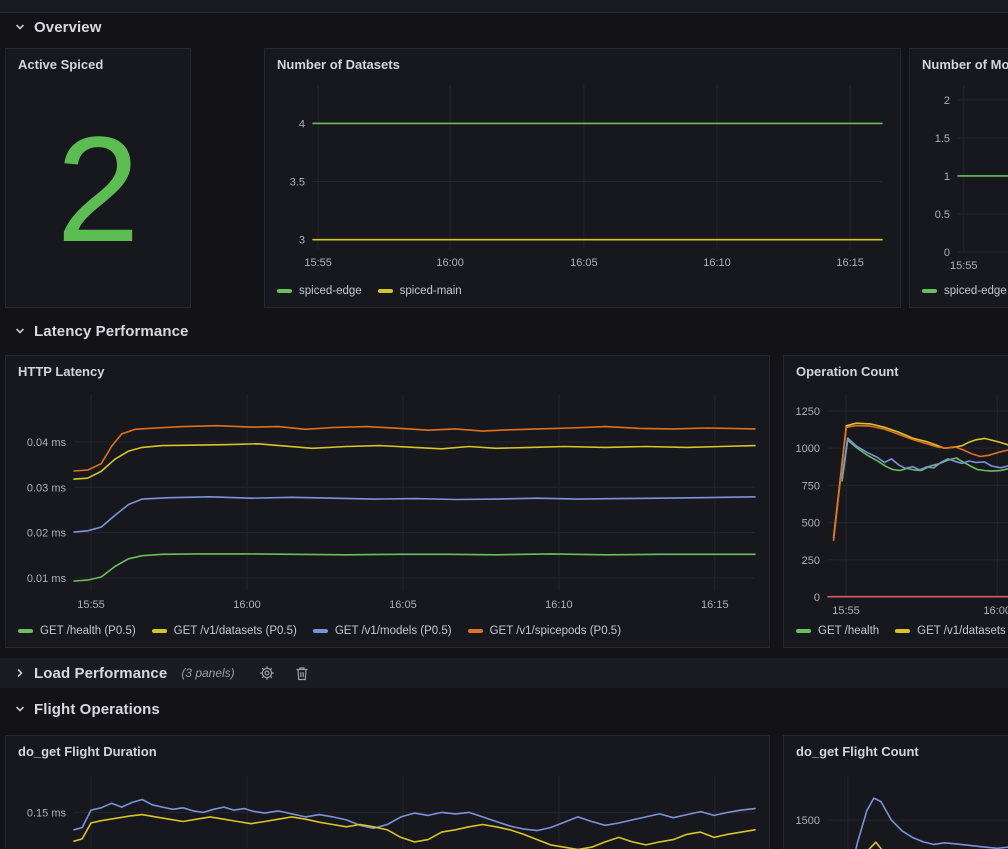 Image resolution: width=1008 pixels, height=849 pixels. Describe the element at coordinates (504, 331) in the screenshot. I see `section-row-latency-performance: Latency Performance` at that location.